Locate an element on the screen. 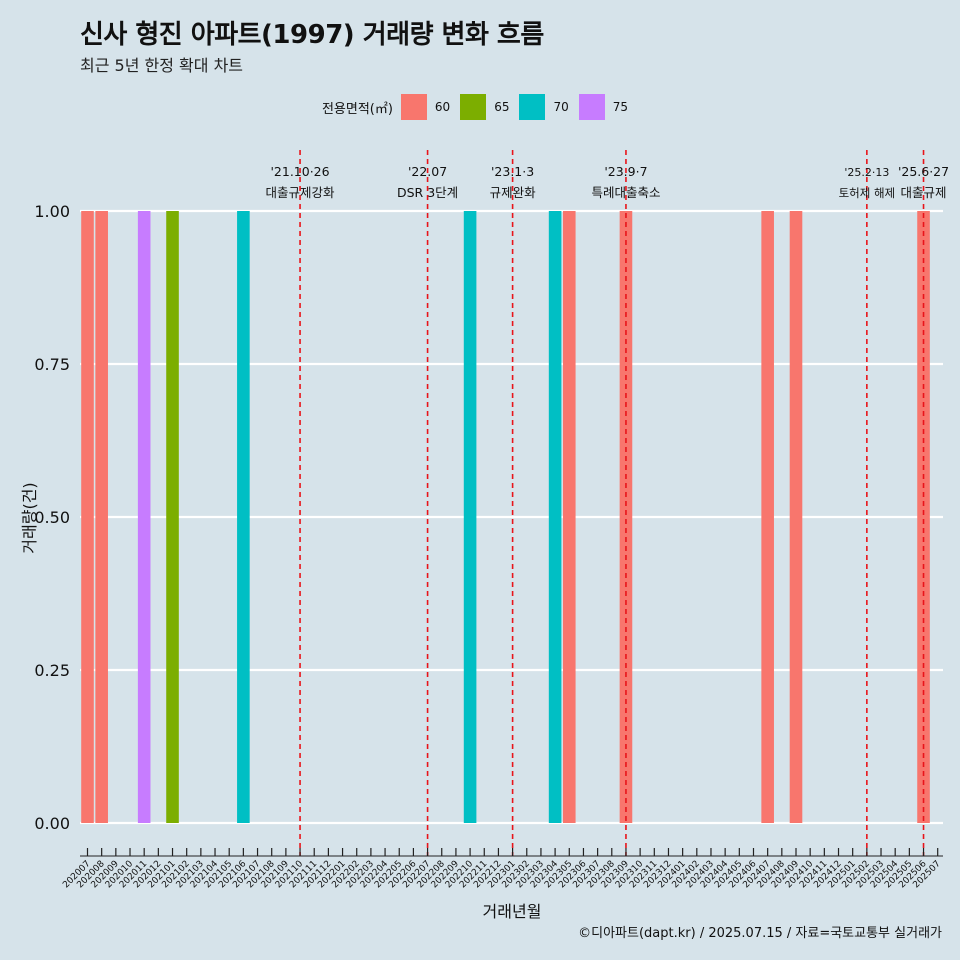  y-tick-label: 0.00 is located at coordinates (52, 823).